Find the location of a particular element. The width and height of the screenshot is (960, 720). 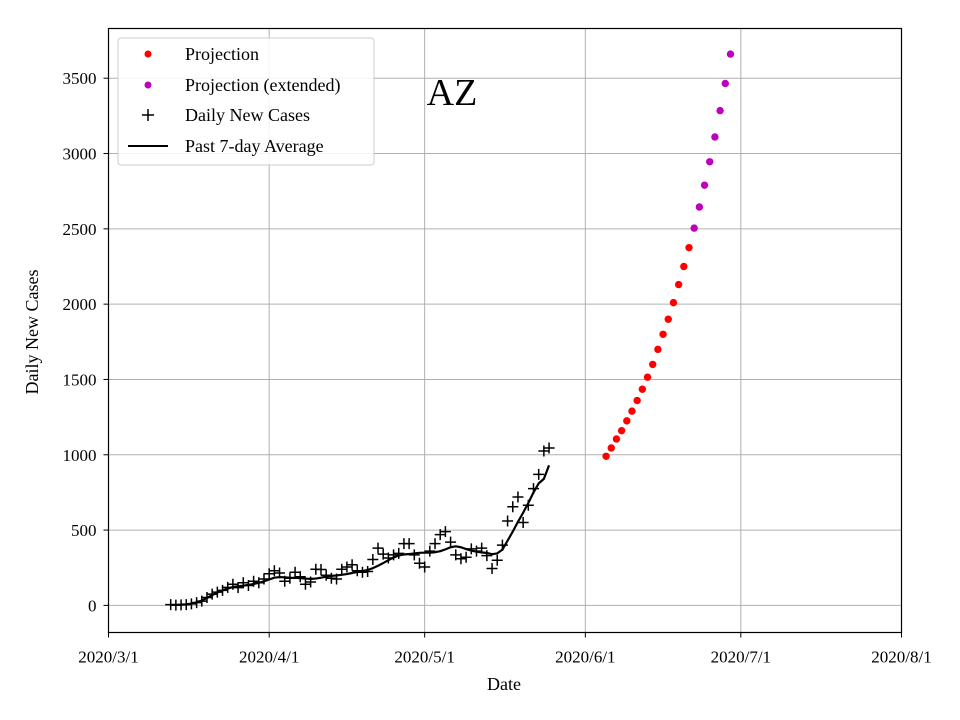

x-tick-label: 2020/3/1 is located at coordinates (108, 657).